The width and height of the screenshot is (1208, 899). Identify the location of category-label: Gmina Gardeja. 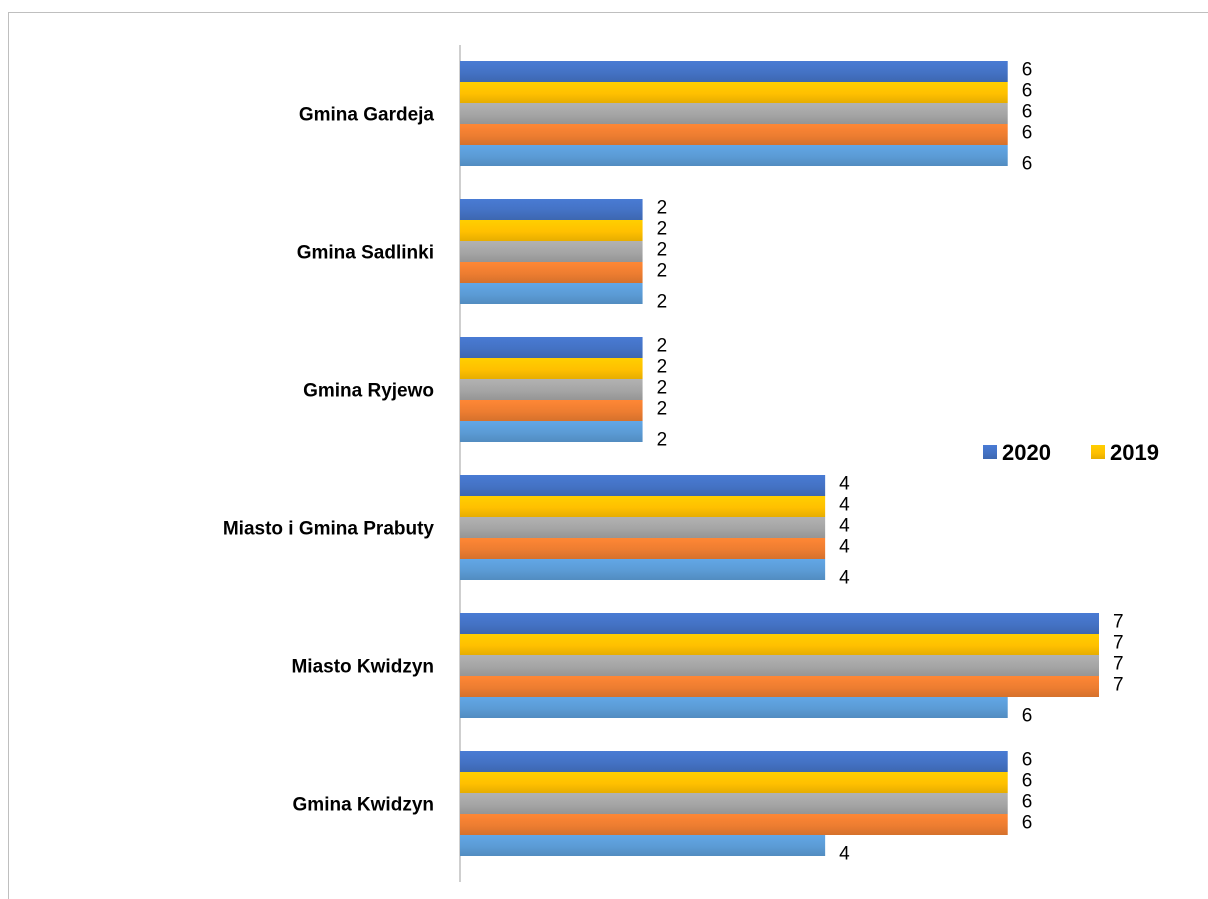
(367, 115).